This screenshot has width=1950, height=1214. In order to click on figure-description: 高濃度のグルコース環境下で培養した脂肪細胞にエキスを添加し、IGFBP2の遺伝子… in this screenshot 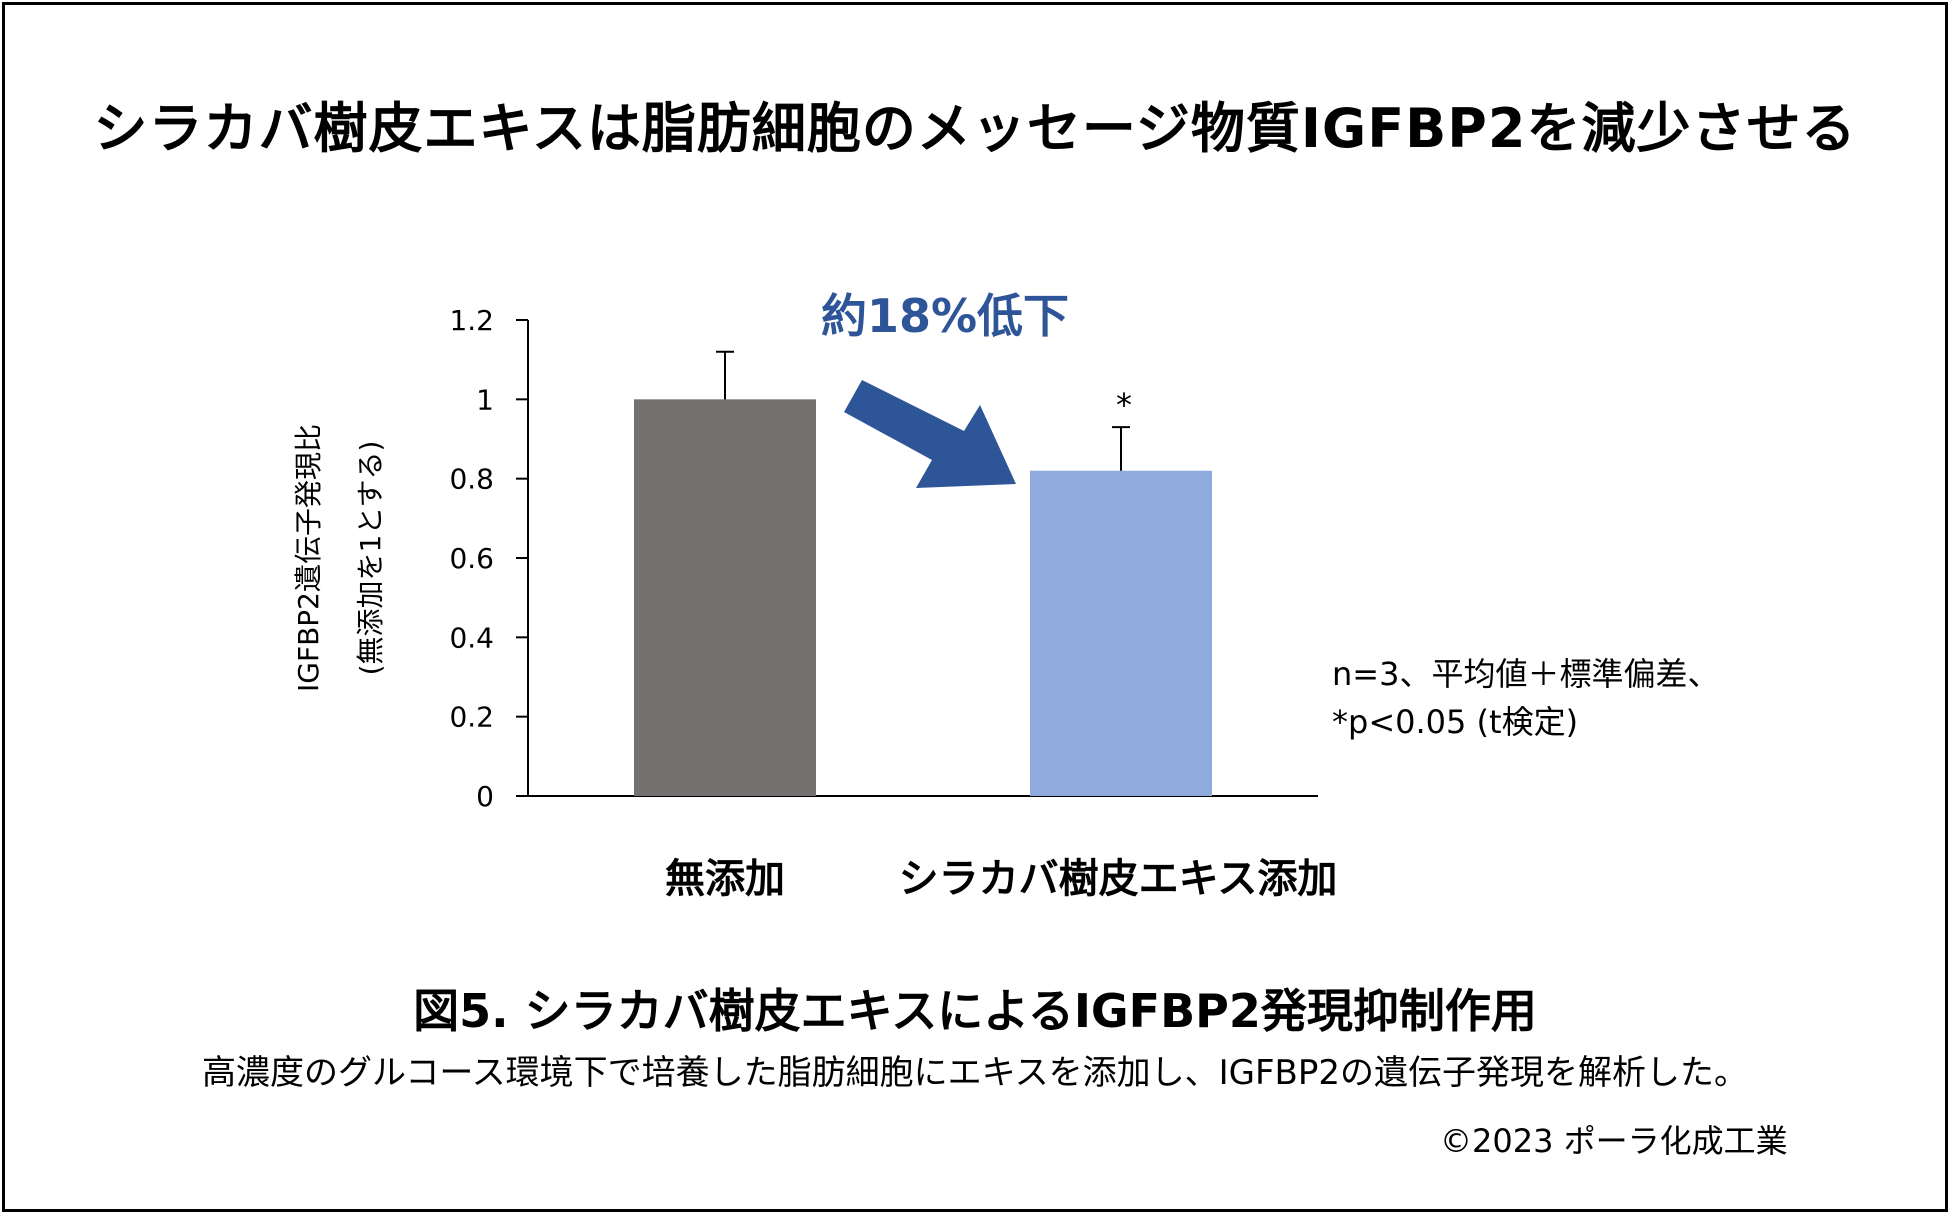, I will do `click(975, 1073)`.